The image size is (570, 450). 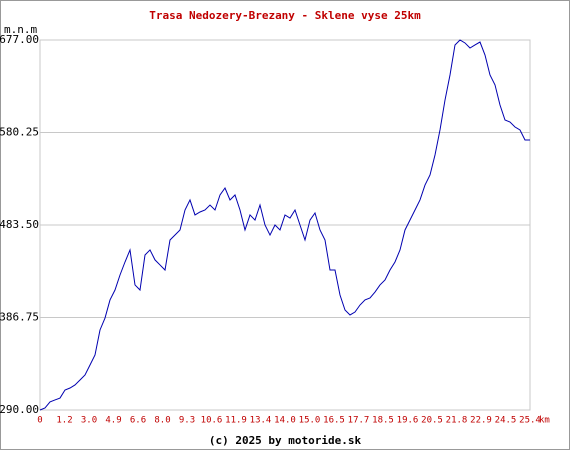 I want to click on footer: (c) 2025 by motoride.sk, so click(x=285, y=440).